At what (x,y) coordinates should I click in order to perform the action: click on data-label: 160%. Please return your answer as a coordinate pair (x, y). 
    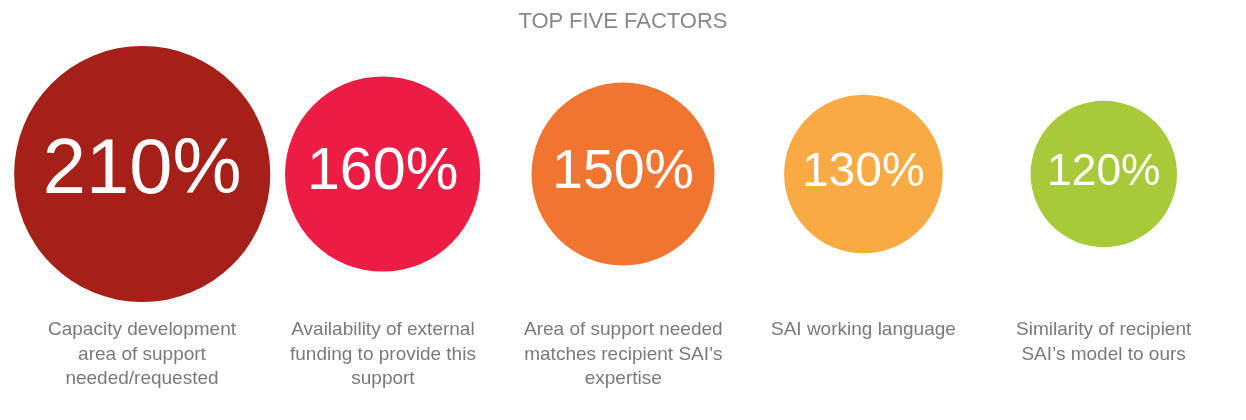
    Looking at the image, I should click on (382, 168).